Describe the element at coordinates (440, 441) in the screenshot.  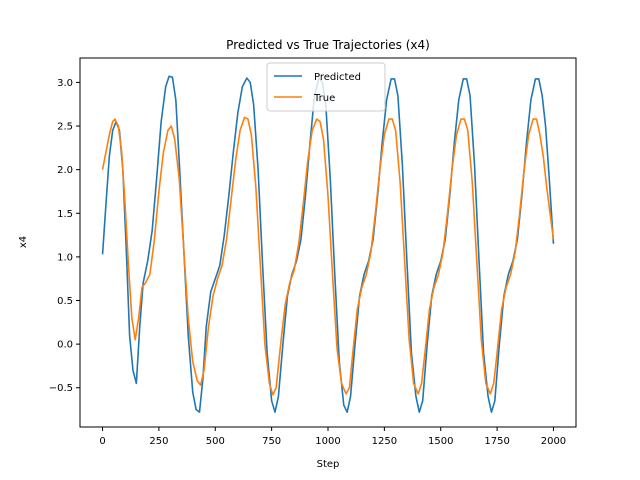
I see `x-tick-label: 1500` at that location.